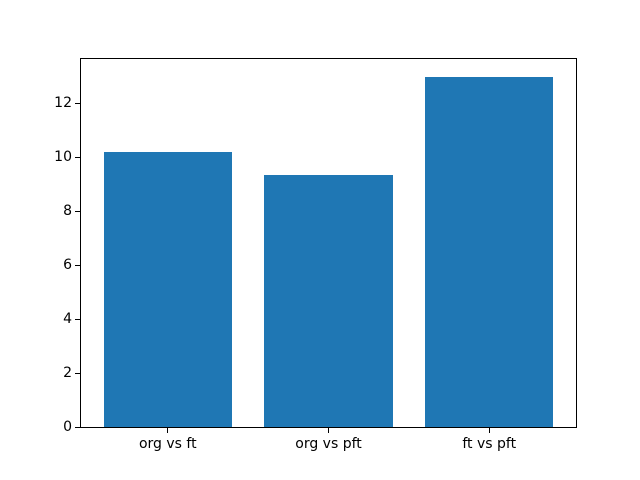  Describe the element at coordinates (67, 373) in the screenshot. I see `y-axis-tick-label: 2` at that location.